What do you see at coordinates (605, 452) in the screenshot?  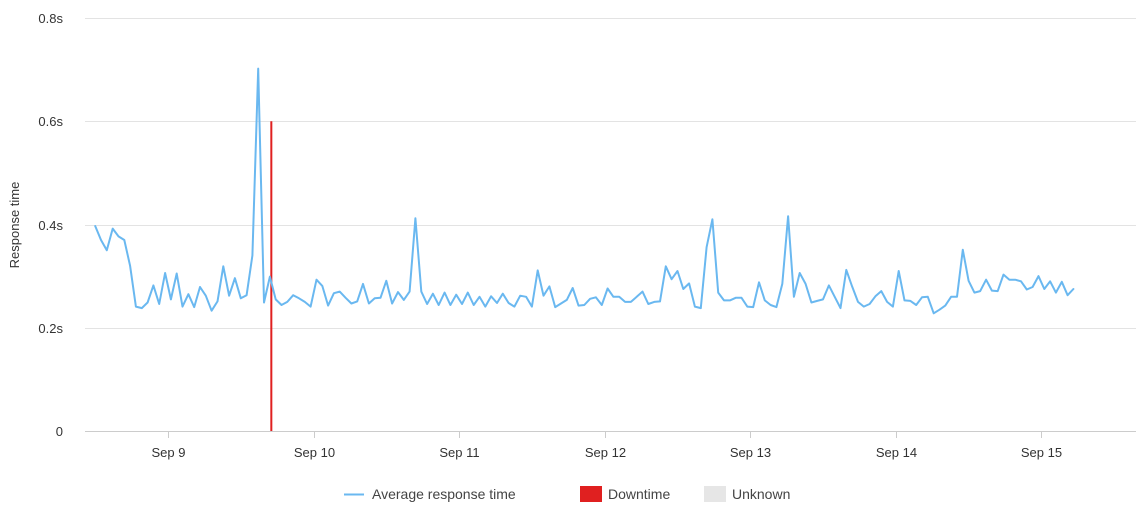 I see `x-tick-label: Sep 12` at bounding box center [605, 452].